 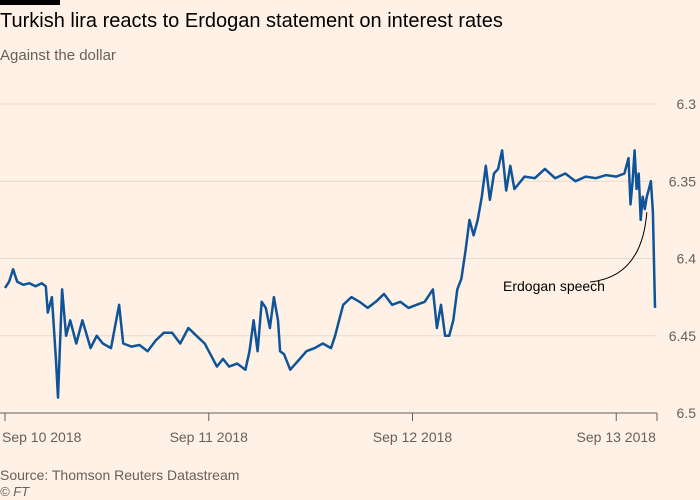 What do you see at coordinates (58, 55) in the screenshot?
I see `chart-subtitle: Against the dollar` at bounding box center [58, 55].